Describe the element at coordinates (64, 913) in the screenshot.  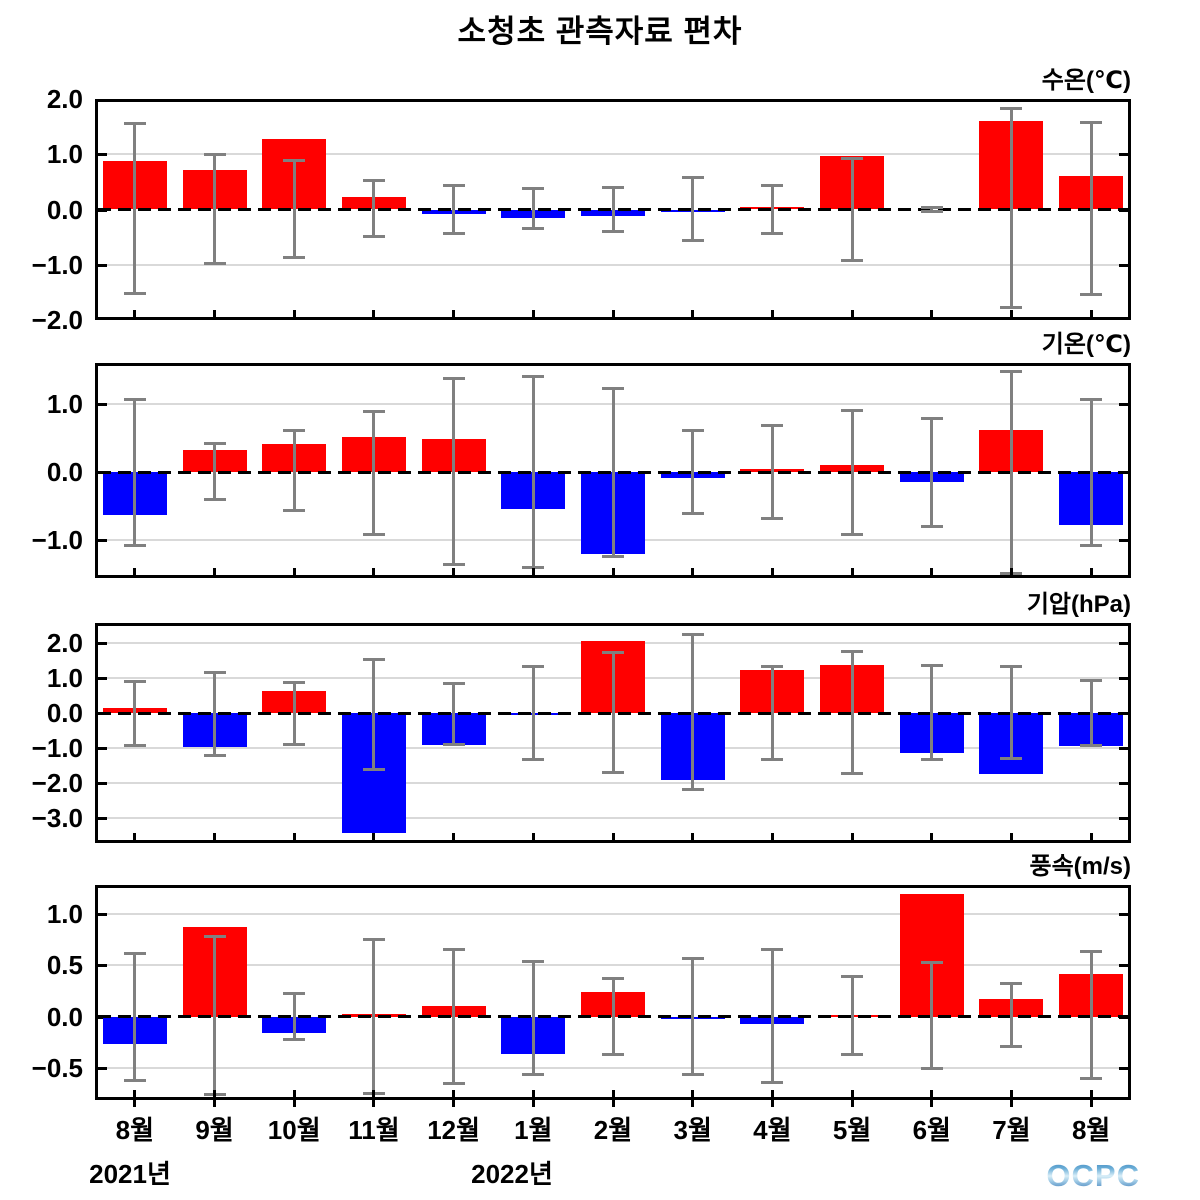
I see `ytick-label: 1.0` at that location.